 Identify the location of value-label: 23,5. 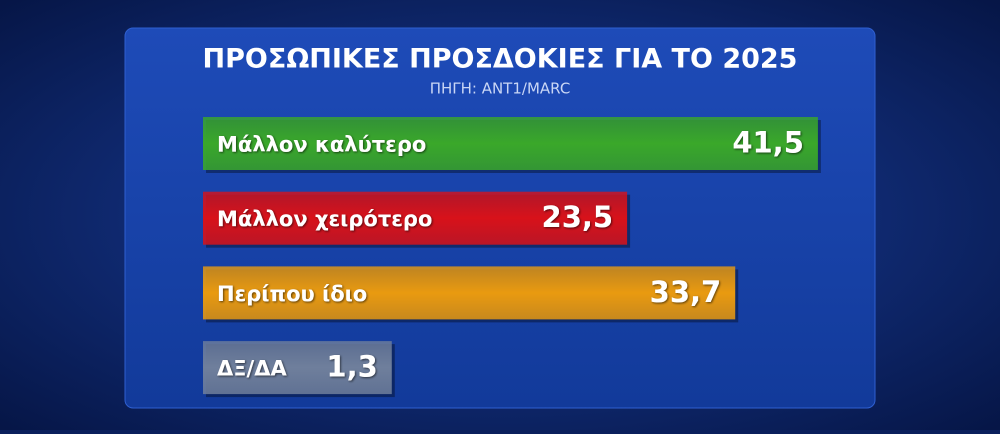
(578, 217).